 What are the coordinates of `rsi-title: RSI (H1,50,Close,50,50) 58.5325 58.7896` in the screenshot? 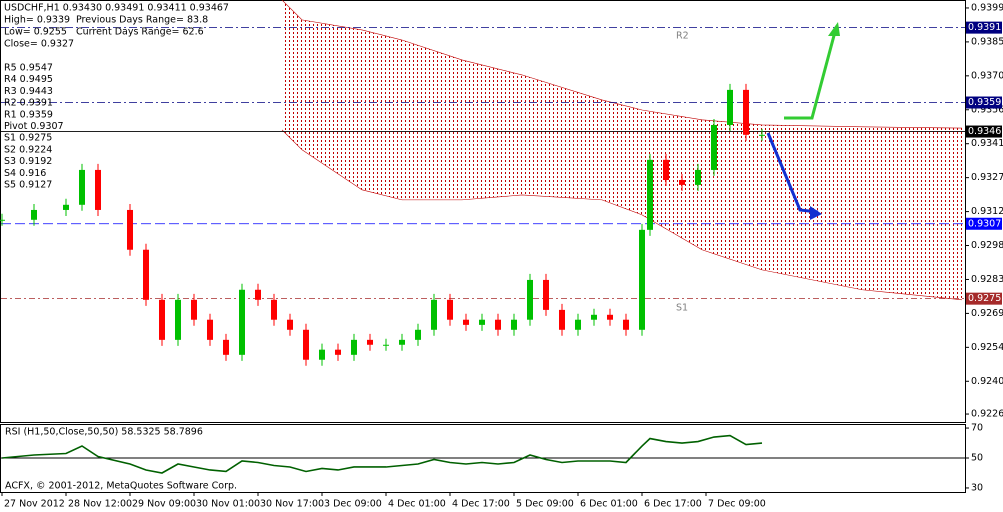 It's located at (104, 432).